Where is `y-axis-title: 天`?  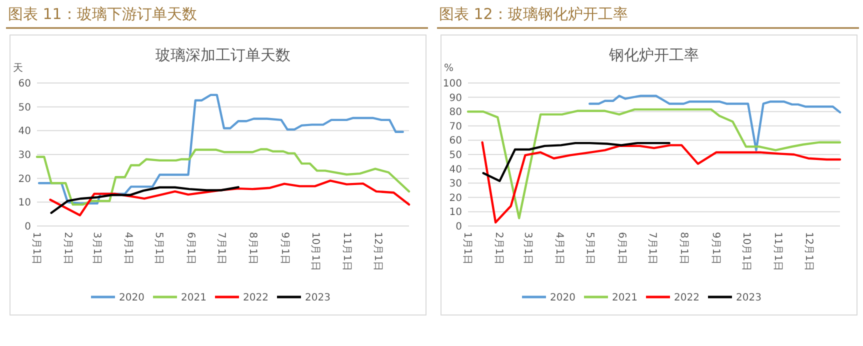
y-axis-title: 天 is located at coordinates (18, 68).